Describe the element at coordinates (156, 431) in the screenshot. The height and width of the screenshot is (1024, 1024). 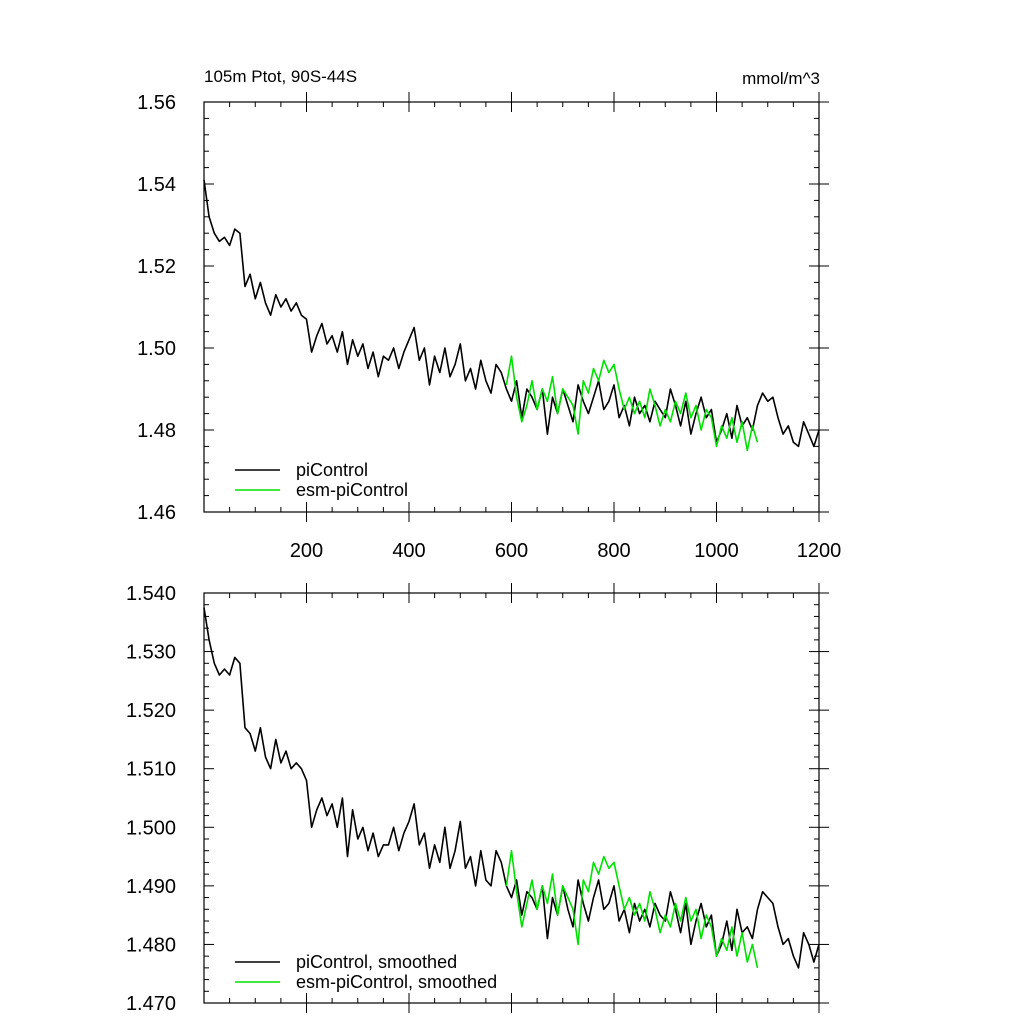
I see `y-tick-label: 1.48` at that location.